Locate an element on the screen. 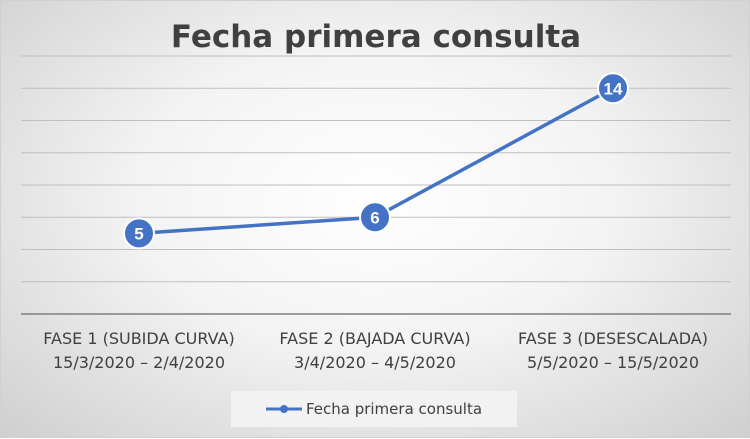 The height and width of the screenshot is (439, 750). x-tick-label-dates: 15/3/2020 – 2/4/2020 is located at coordinates (139, 362).